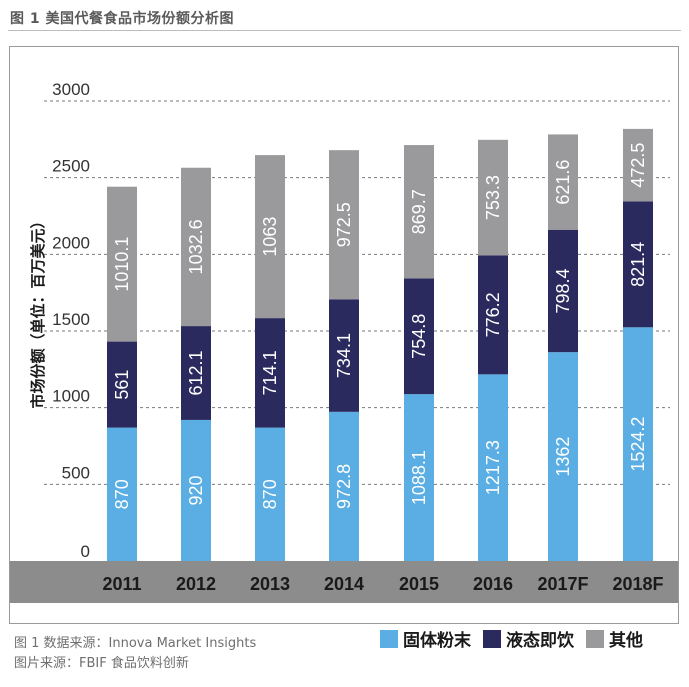  What do you see at coordinates (270, 584) in the screenshot?
I see `x-tick-label: 2013` at bounding box center [270, 584].